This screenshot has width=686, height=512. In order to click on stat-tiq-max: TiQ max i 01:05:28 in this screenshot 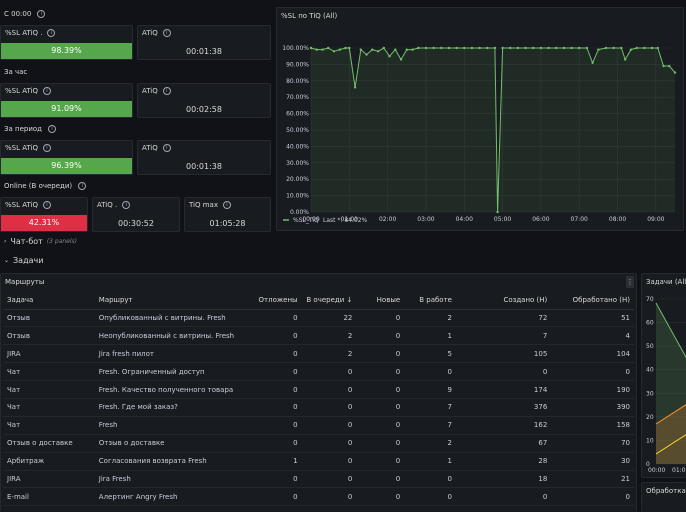, I will do `click(227, 214)`.